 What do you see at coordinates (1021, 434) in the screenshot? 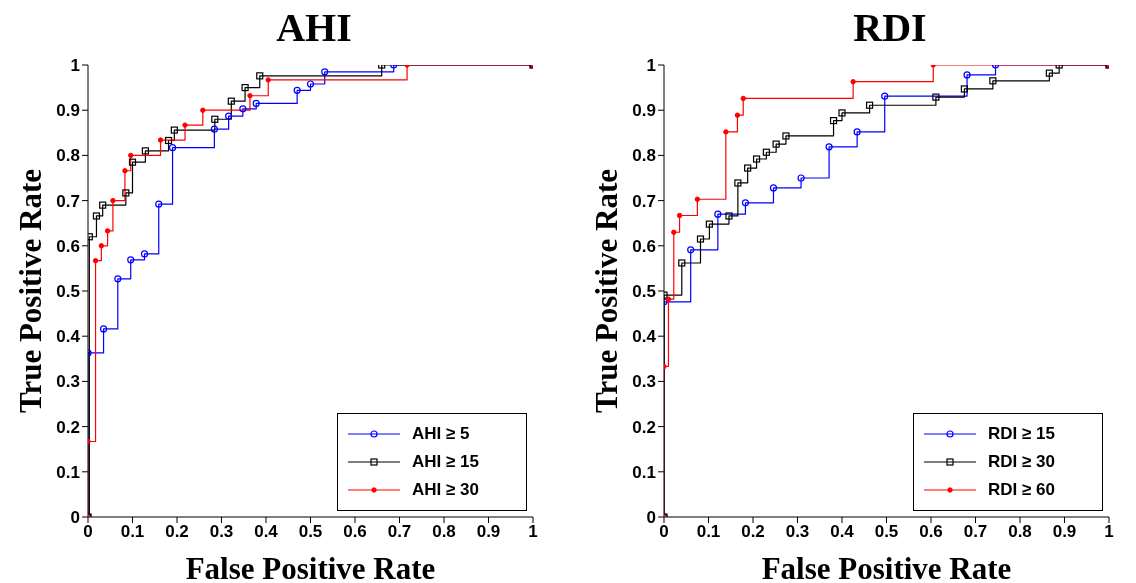
I see `legend-label: RDI ≥ 15` at bounding box center [1021, 434].